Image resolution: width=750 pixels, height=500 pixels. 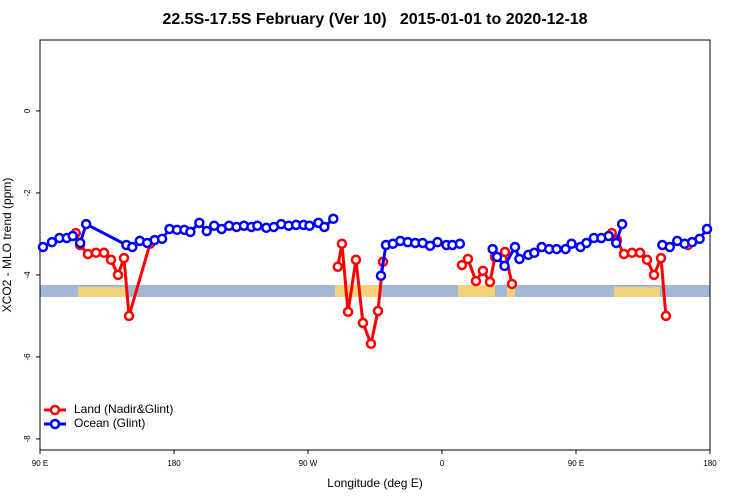 I want to click on y-tick-label: 0, so click(x=27, y=110).